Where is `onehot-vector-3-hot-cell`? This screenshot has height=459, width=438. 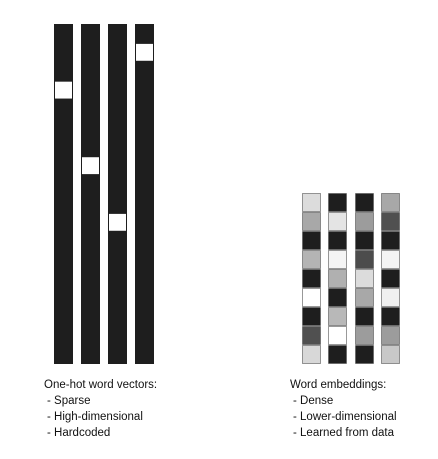 onehot-vector-3-hot-cell is located at coordinates (117, 222).